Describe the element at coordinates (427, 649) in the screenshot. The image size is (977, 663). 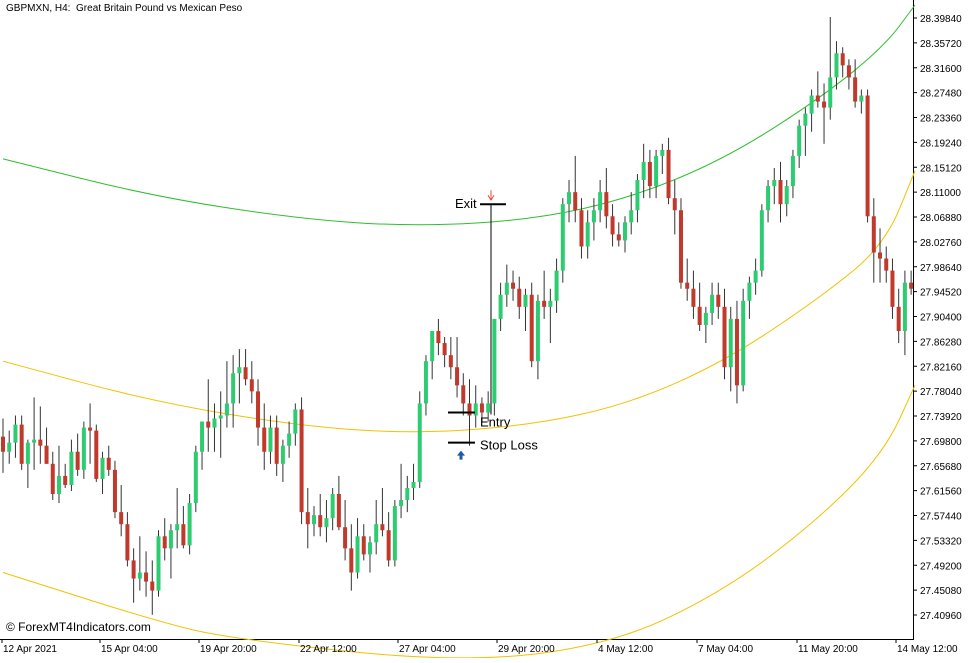
I see `time-tick-label: 27 Apr 04:00` at that location.